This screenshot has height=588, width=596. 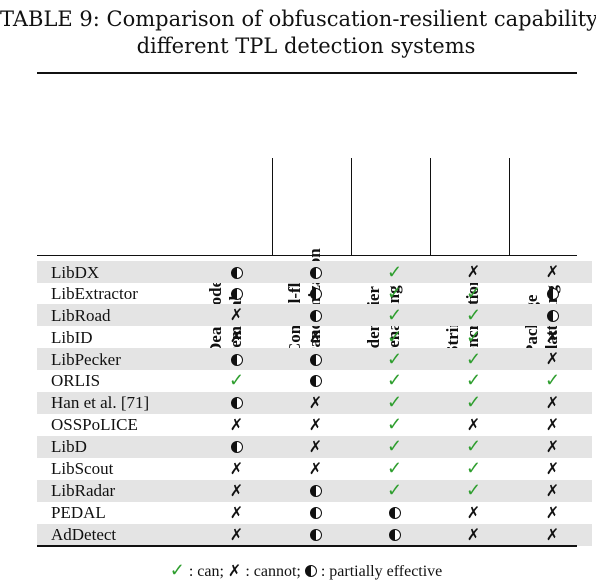 I want to click on legend-can: : can;, so click(x=206, y=571).